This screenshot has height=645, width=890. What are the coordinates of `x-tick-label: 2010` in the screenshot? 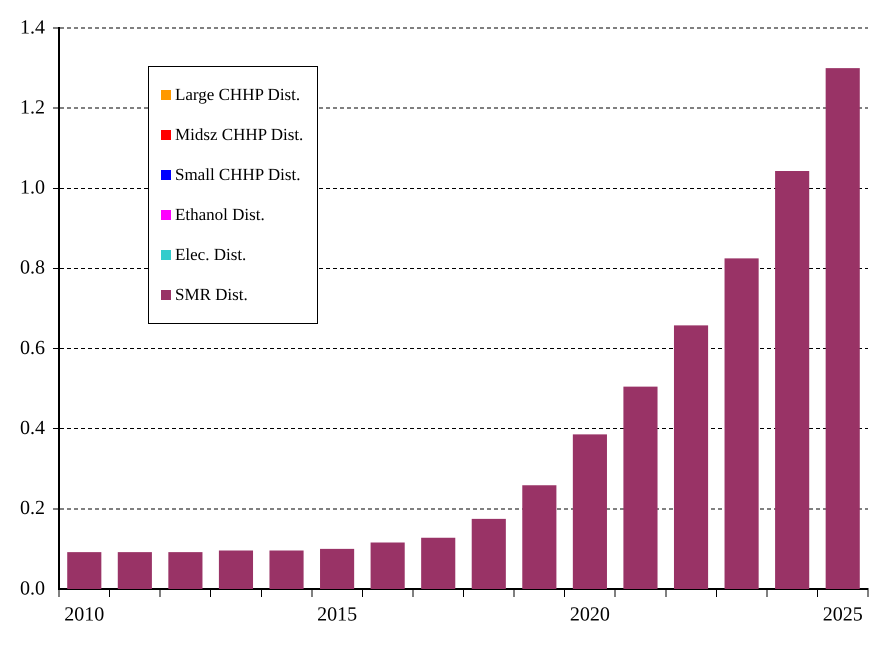 It's located at (84, 614).